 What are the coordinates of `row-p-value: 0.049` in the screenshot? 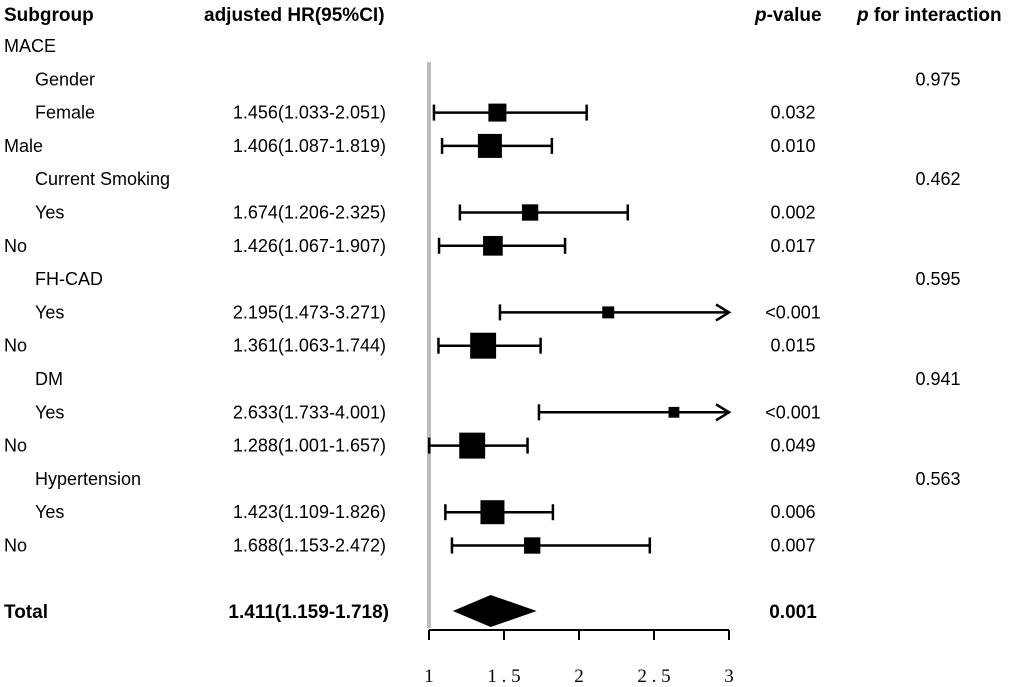 It's located at (792, 446).